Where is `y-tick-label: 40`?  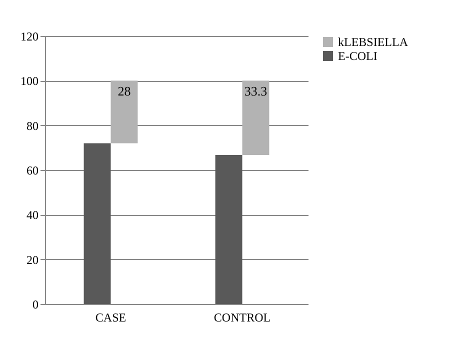
y-tick-label: 40 is located at coordinates (32, 215).